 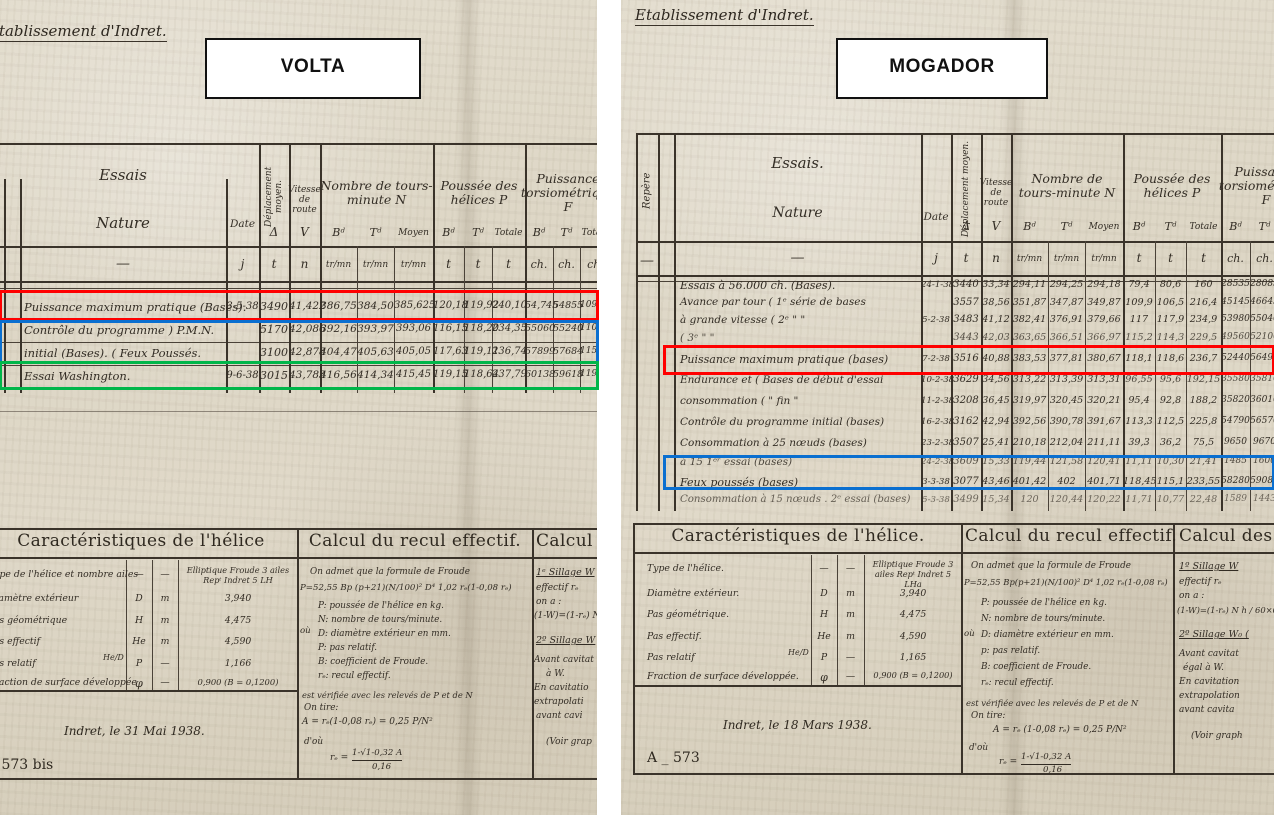 I want to click on units-f-td-volta: ch., so click(x=566, y=264).